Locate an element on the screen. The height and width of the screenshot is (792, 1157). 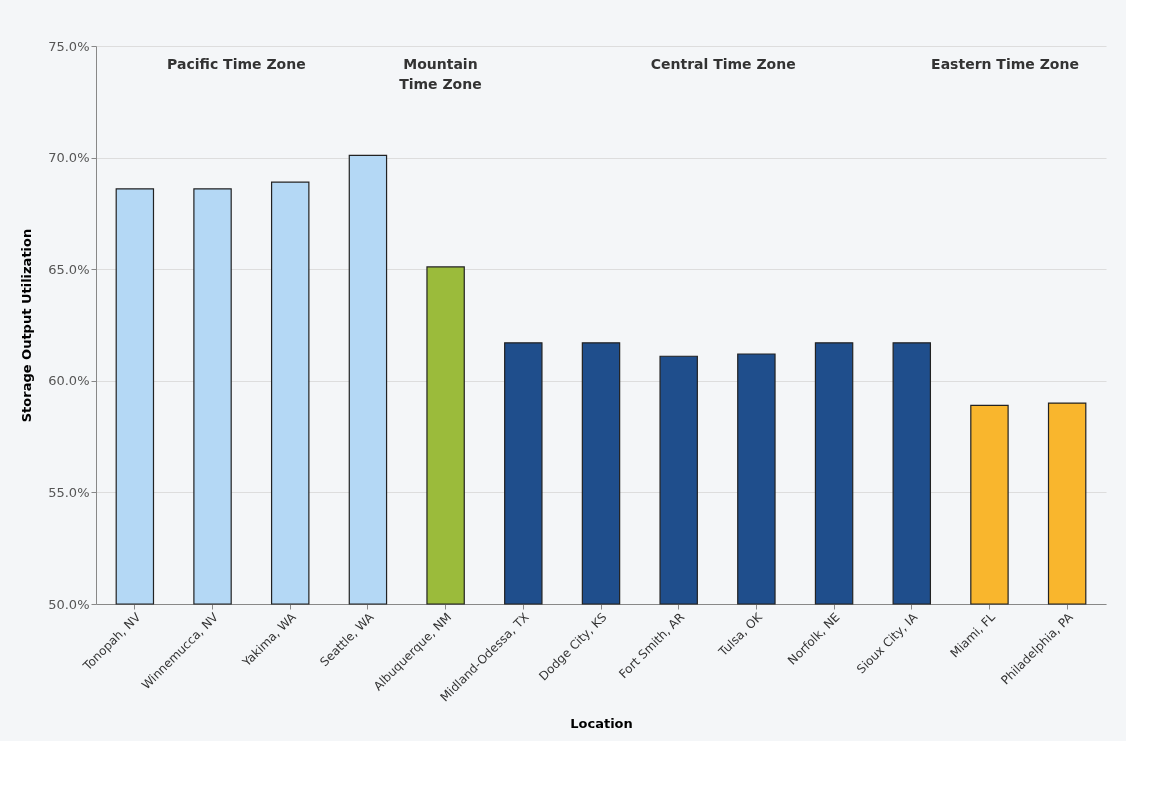
annotation: Pacific Time Zone is located at coordinates (236, 64).